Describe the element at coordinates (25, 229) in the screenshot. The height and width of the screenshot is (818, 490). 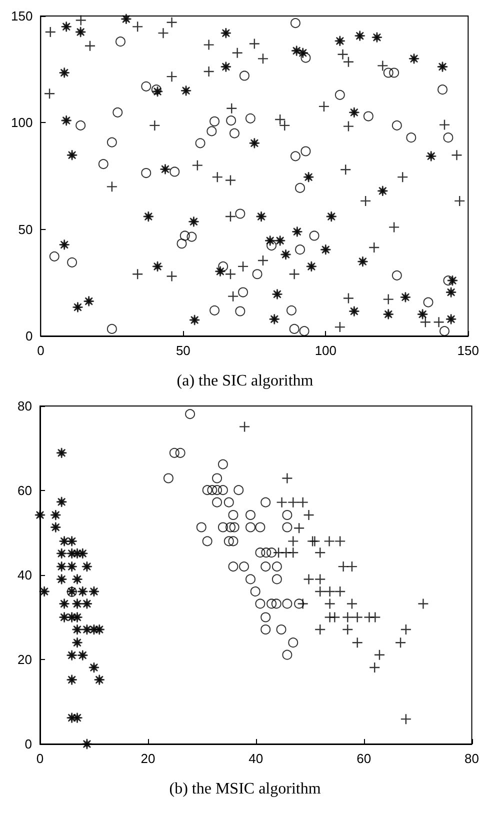
I see `y-tick-label: 50` at that location.